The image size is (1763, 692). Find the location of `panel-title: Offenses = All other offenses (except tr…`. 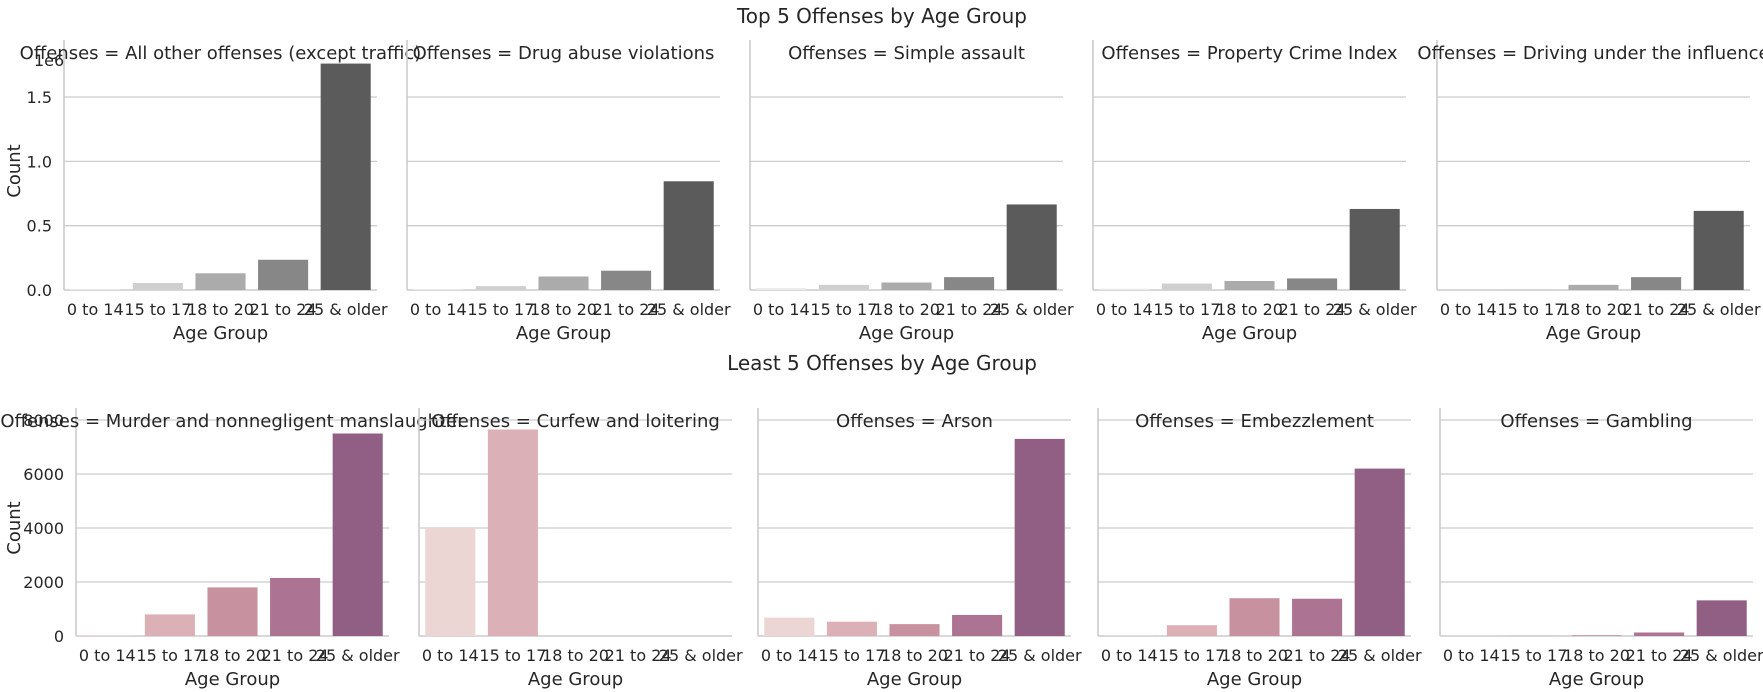

panel-title: Offenses = All other offenses (except tr… is located at coordinates (221, 53).